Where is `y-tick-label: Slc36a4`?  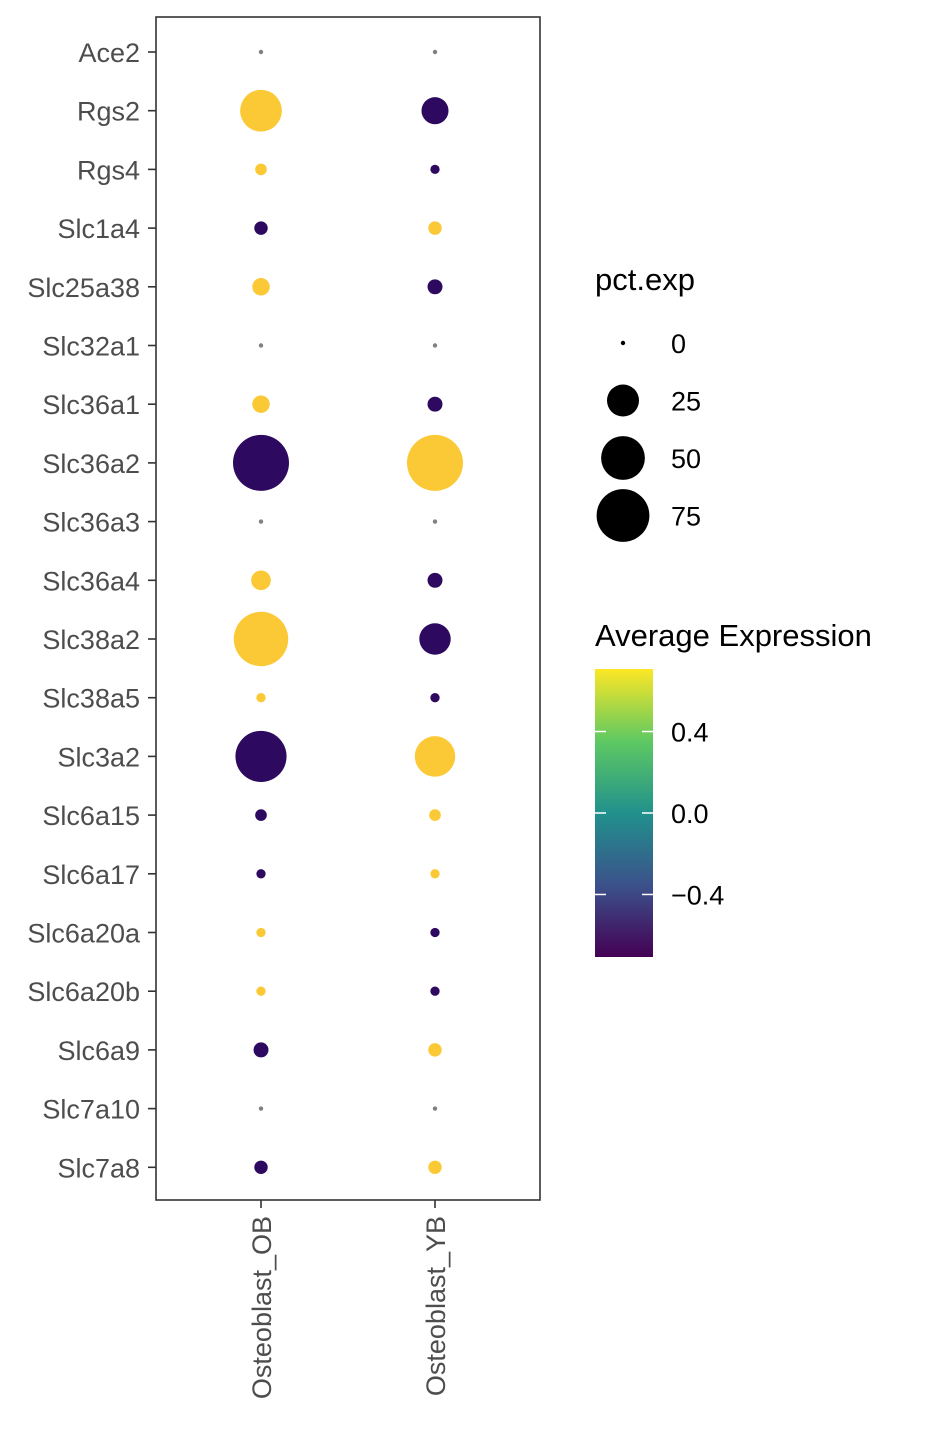
y-tick-label: Slc36a4 is located at coordinates (91, 581).